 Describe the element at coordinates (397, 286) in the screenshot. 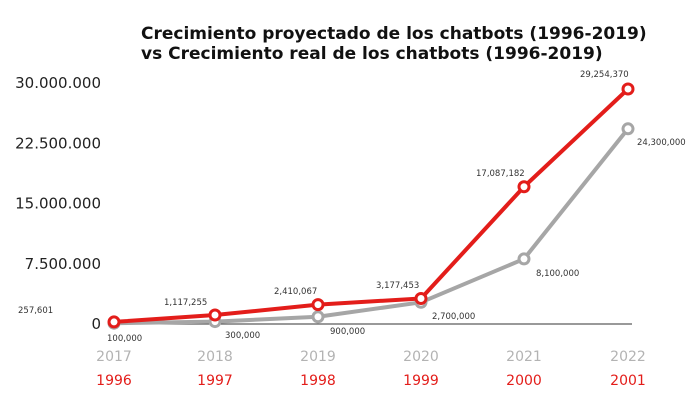

I see `data-label-projected: 3,177,453` at that location.